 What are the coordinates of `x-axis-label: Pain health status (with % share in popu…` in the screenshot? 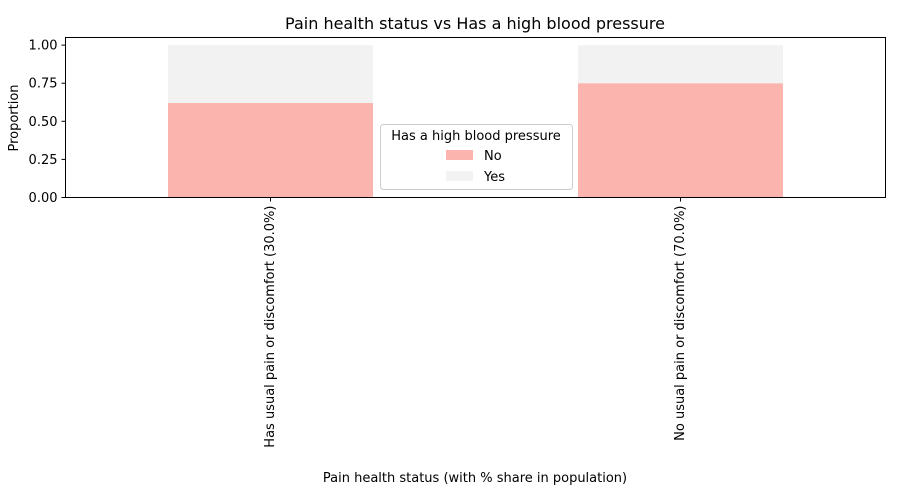 It's located at (475, 478).